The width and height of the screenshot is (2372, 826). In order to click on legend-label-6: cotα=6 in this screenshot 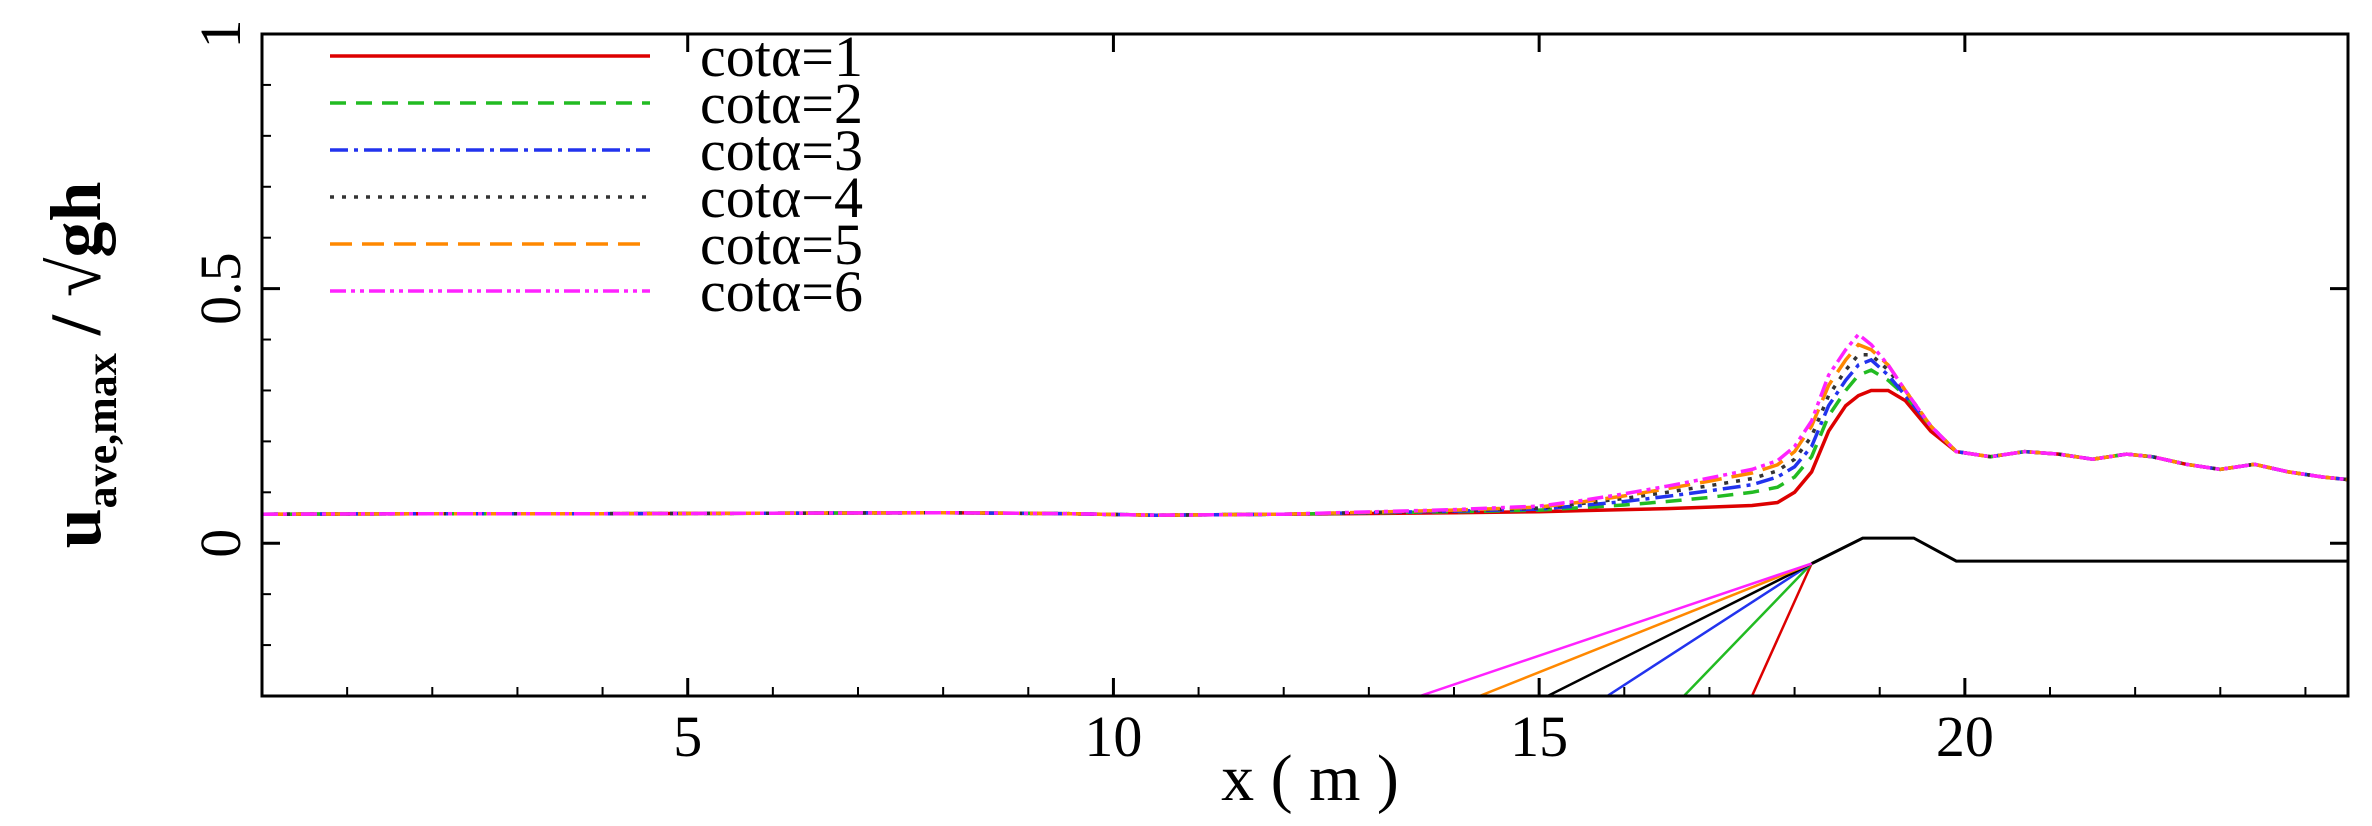, I will do `click(781, 291)`.